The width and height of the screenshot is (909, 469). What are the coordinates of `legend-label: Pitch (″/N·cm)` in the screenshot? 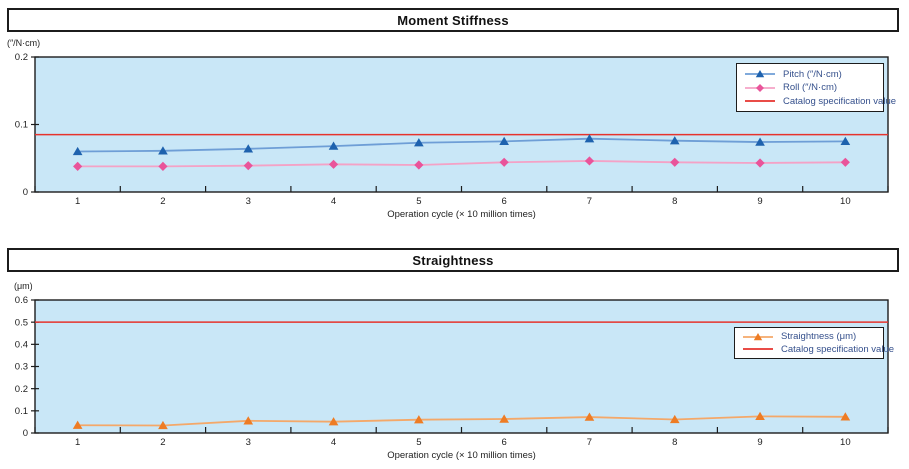 It's located at (812, 74).